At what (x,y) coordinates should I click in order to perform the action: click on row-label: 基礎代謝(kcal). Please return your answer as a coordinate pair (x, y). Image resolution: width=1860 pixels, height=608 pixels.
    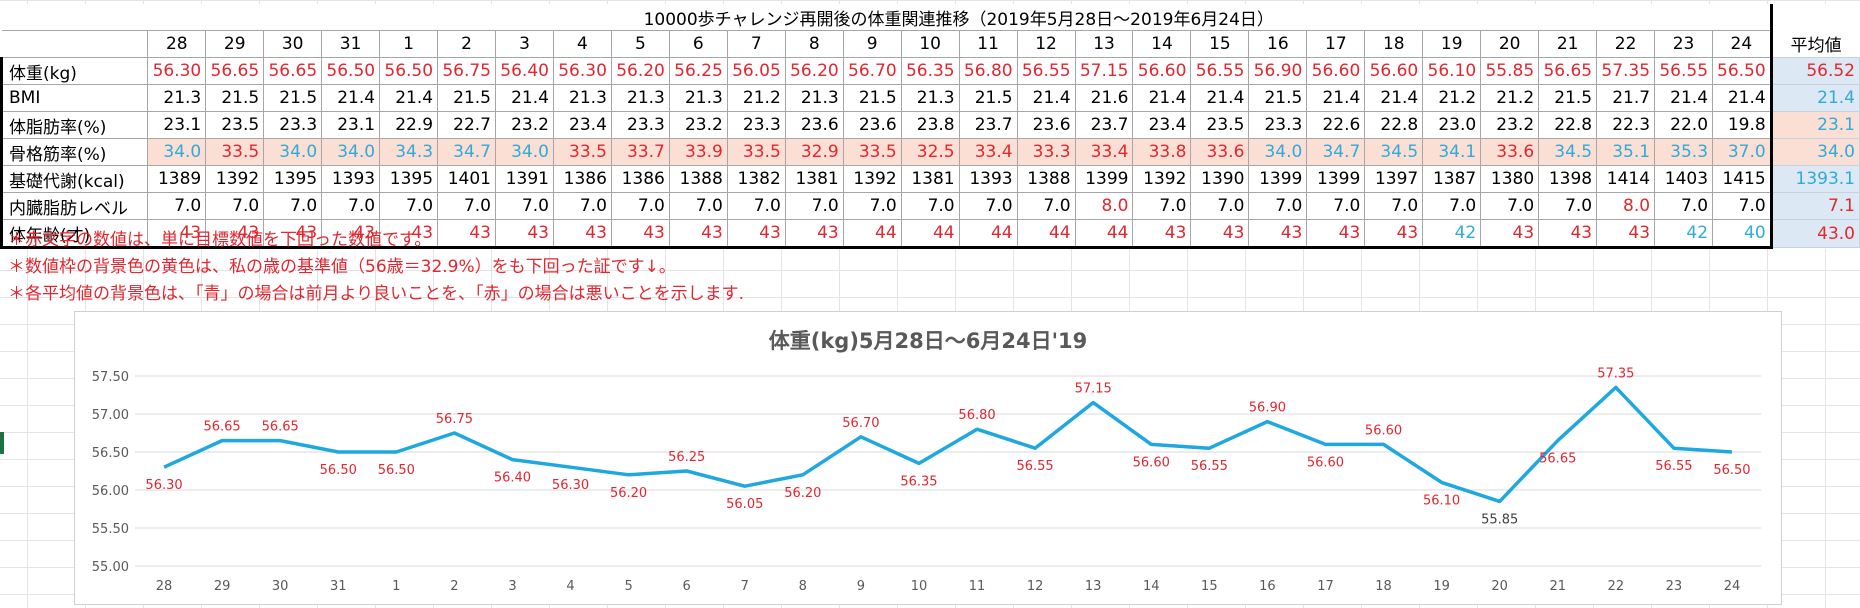
    Looking at the image, I should click on (74, 179).